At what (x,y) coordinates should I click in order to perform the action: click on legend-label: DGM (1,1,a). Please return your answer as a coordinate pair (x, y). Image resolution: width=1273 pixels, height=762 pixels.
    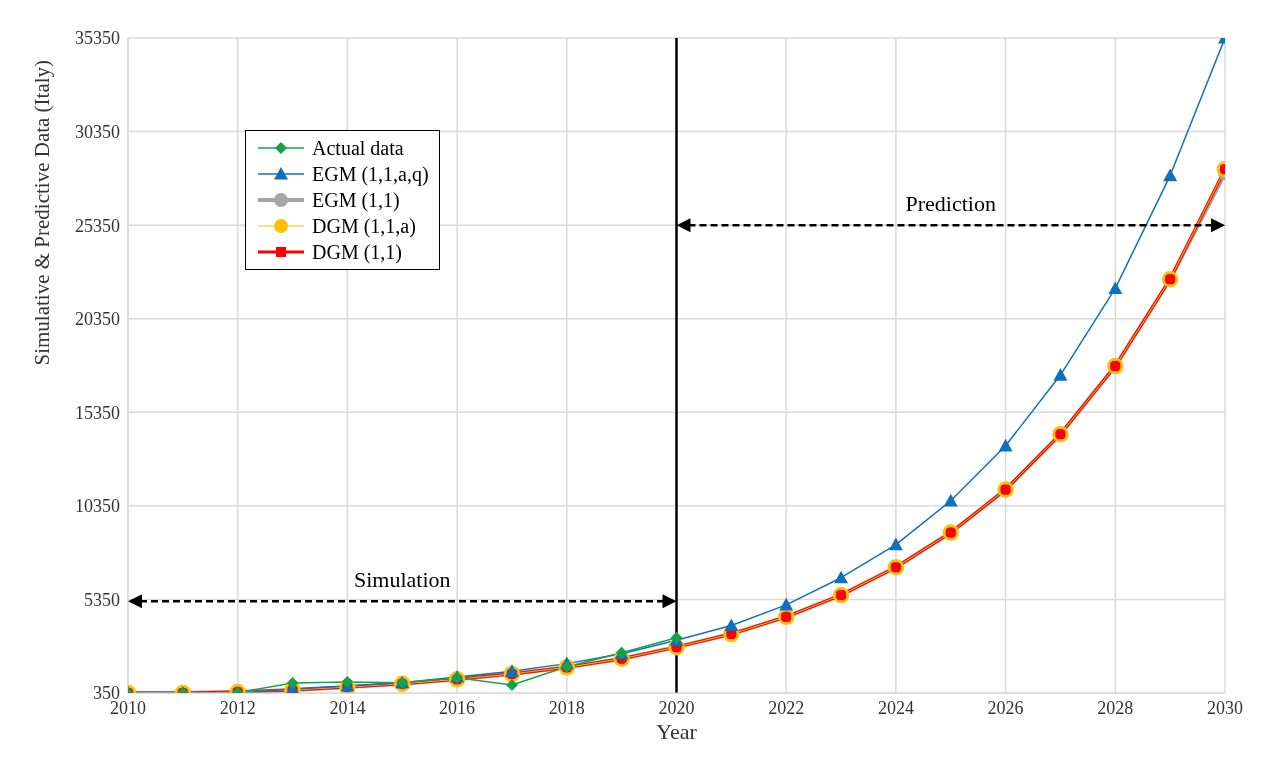
    Looking at the image, I should click on (364, 226).